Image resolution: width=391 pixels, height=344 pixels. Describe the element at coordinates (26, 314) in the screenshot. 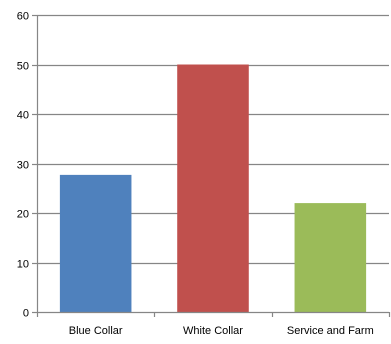

I see `y-tick-label-0: 0` at that location.